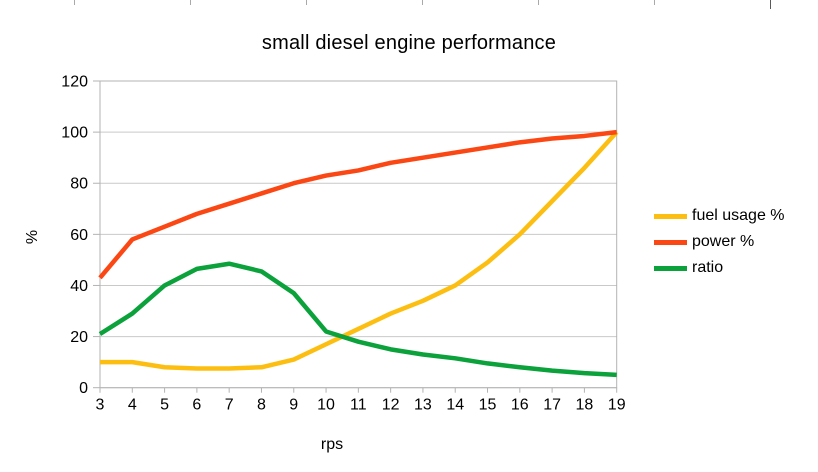  Describe the element at coordinates (488, 405) in the screenshot. I see `x-tick-label: 15` at that location.